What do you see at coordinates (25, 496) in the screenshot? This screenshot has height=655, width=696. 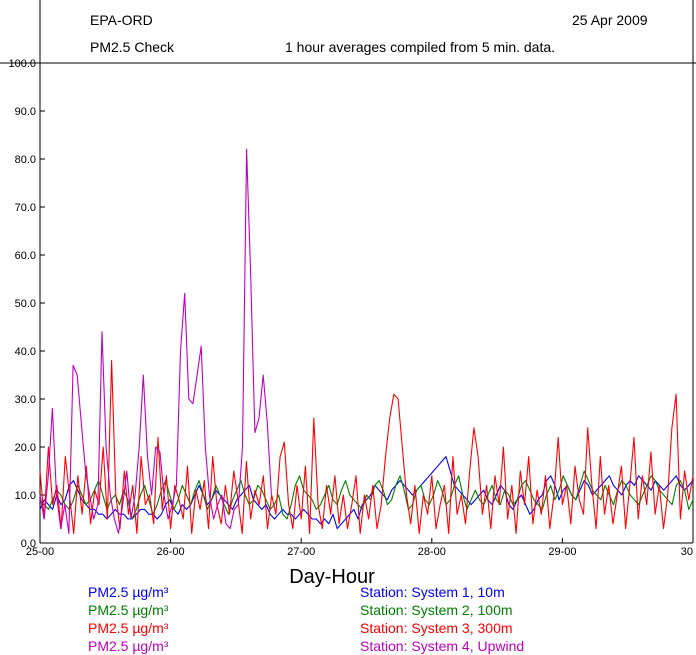 I see `y-tick-label: 10.0` at bounding box center [25, 496].